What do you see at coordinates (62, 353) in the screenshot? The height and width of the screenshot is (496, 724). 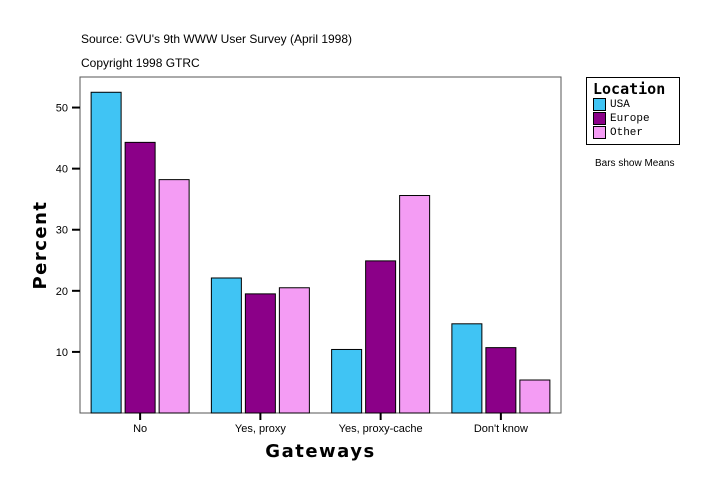 I see `y-tick-label: 10` at bounding box center [62, 353].